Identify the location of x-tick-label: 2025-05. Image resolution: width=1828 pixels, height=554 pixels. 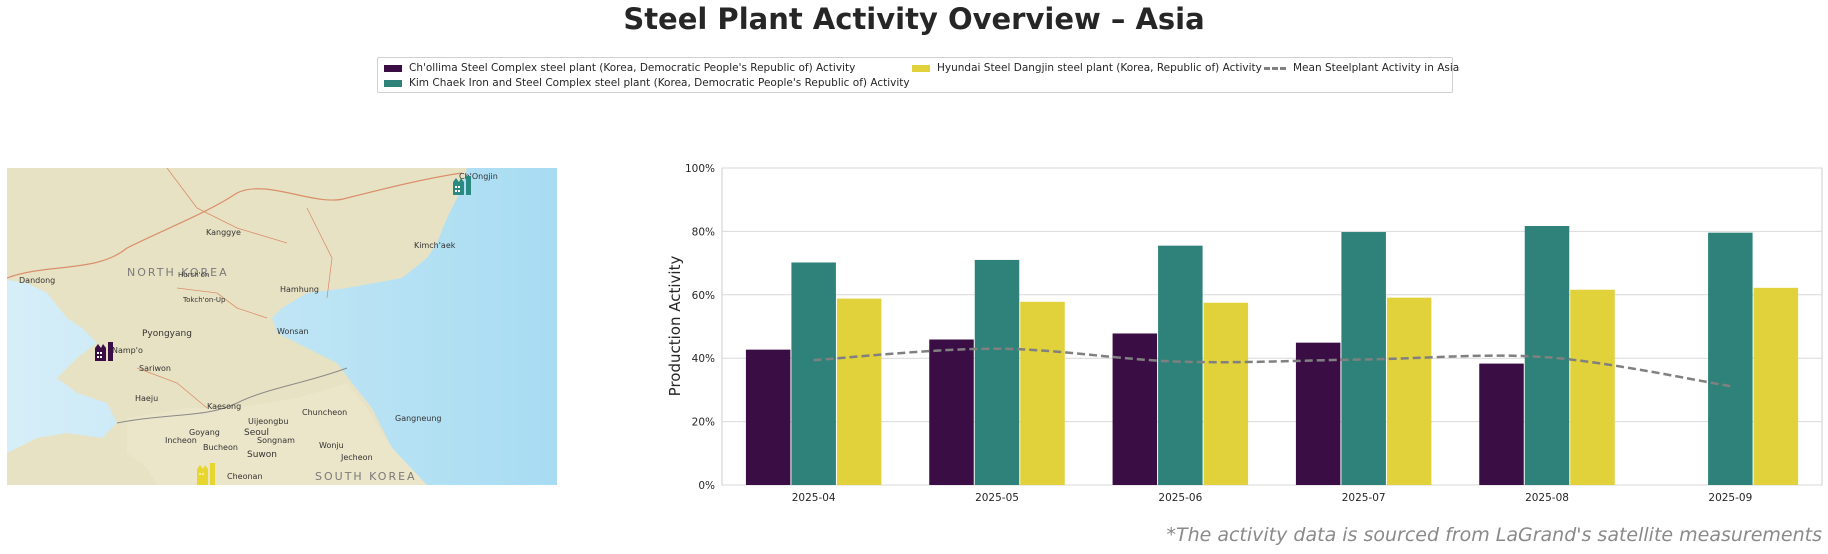
(997, 498).